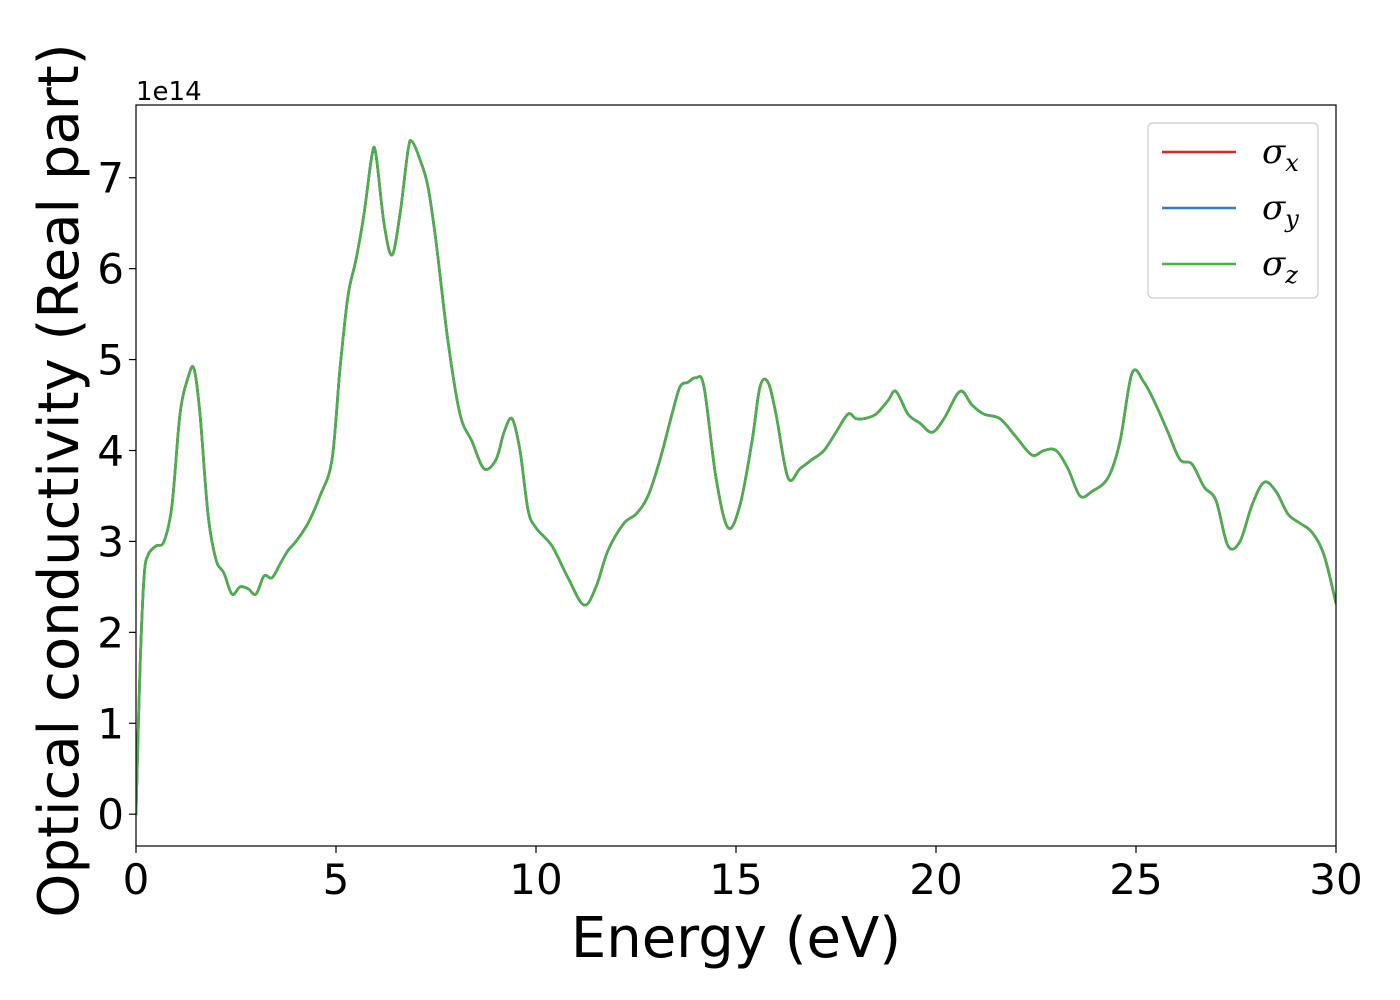  I want to click on legend-box, so click(1233, 210).